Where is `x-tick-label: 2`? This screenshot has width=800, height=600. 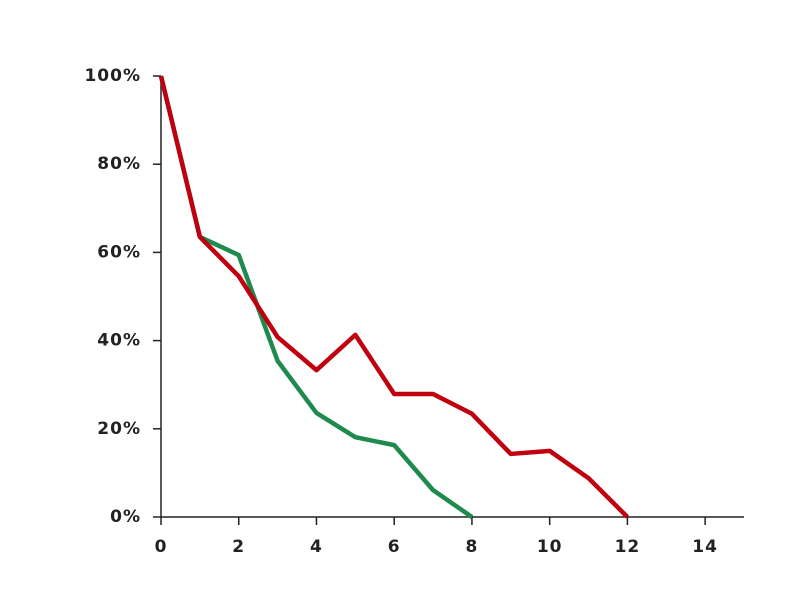
x-tick-label: 2 is located at coordinates (238, 547).